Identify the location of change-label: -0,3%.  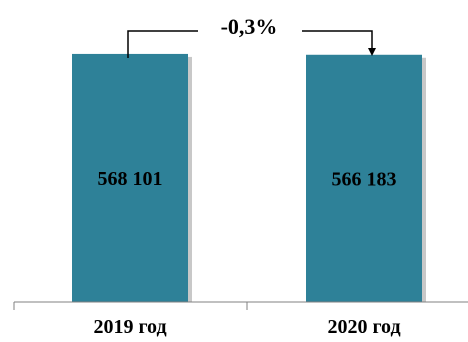
(249, 26).